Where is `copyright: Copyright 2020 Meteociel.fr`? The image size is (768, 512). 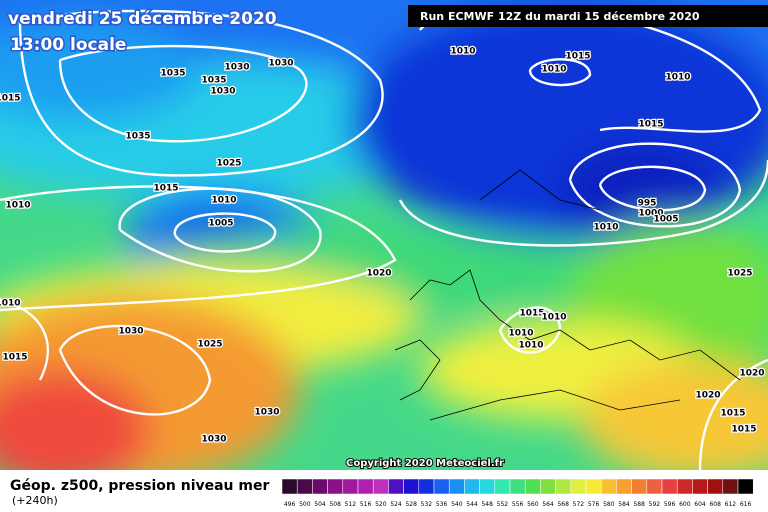 copyright: Copyright 2020 Meteociel.fr is located at coordinates (425, 463).